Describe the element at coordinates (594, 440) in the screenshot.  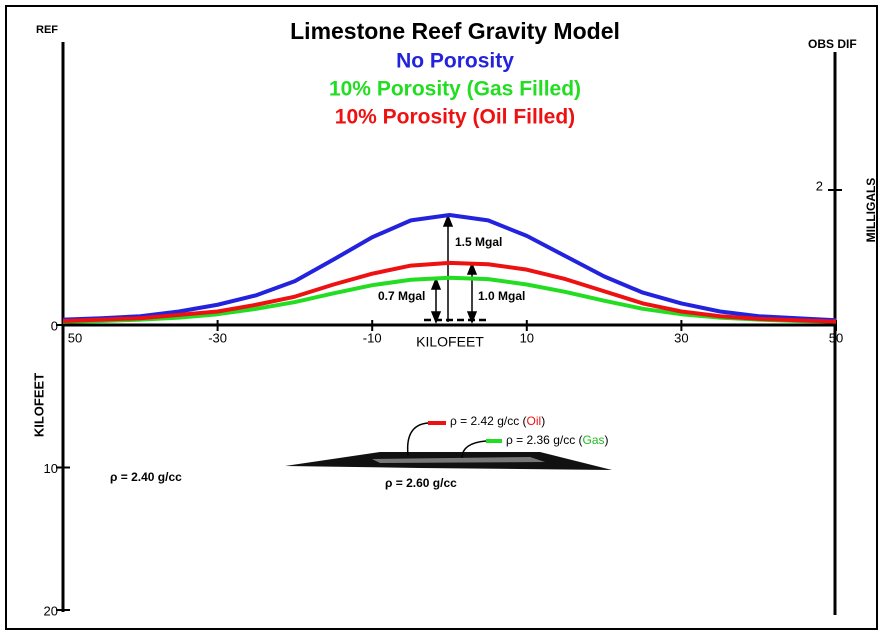
I see `gas-word: Gas` at that location.